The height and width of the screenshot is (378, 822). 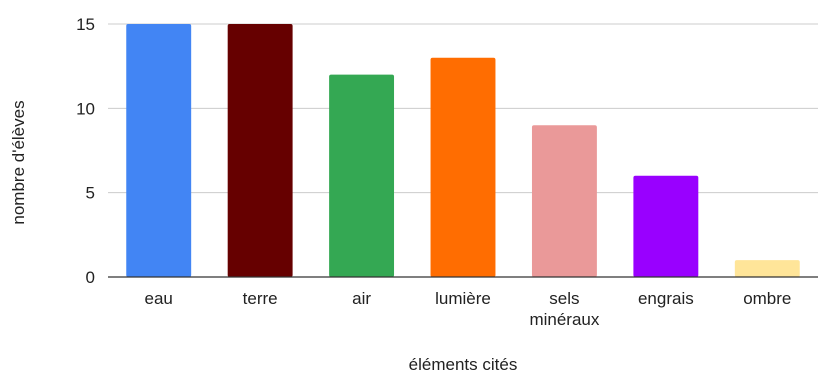 I want to click on x-tick-label-line: sels, so click(x=564, y=298).